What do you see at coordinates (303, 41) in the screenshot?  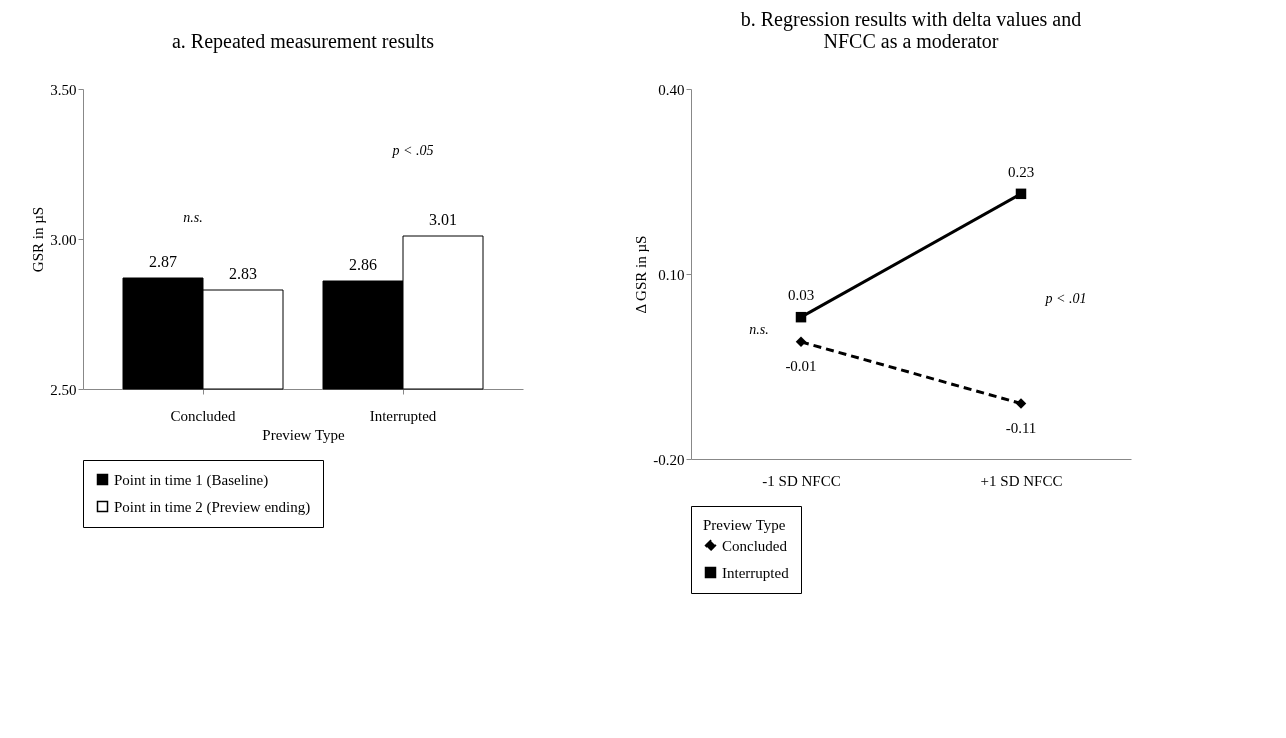 I see `chart-title: a. Repeated measurement results` at bounding box center [303, 41].